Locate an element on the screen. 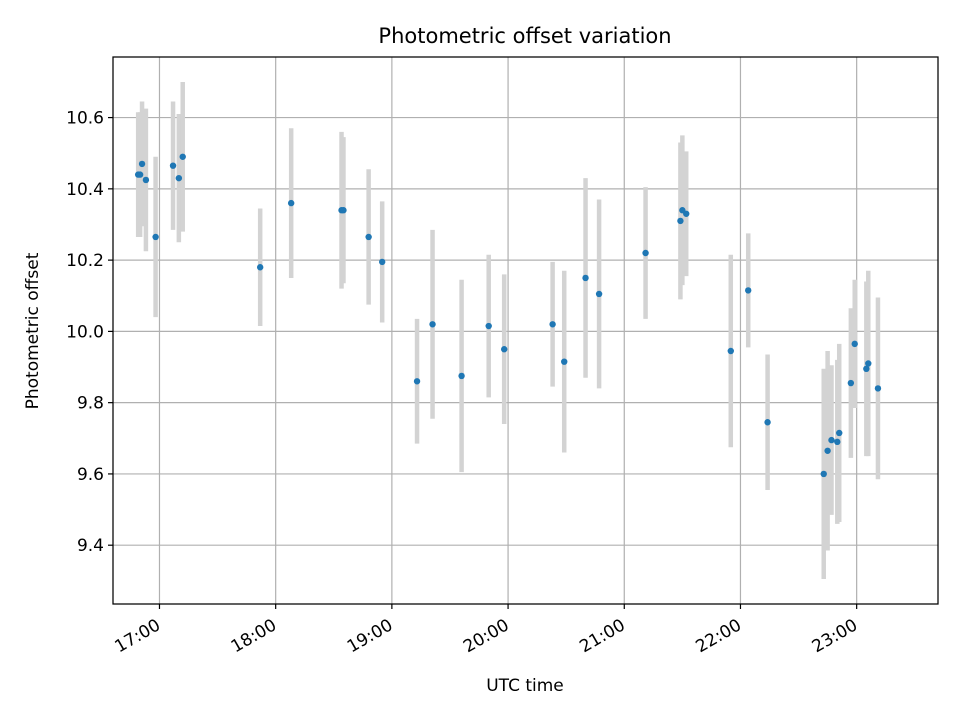  chart-title: Photometric offset variation is located at coordinates (524, 36).